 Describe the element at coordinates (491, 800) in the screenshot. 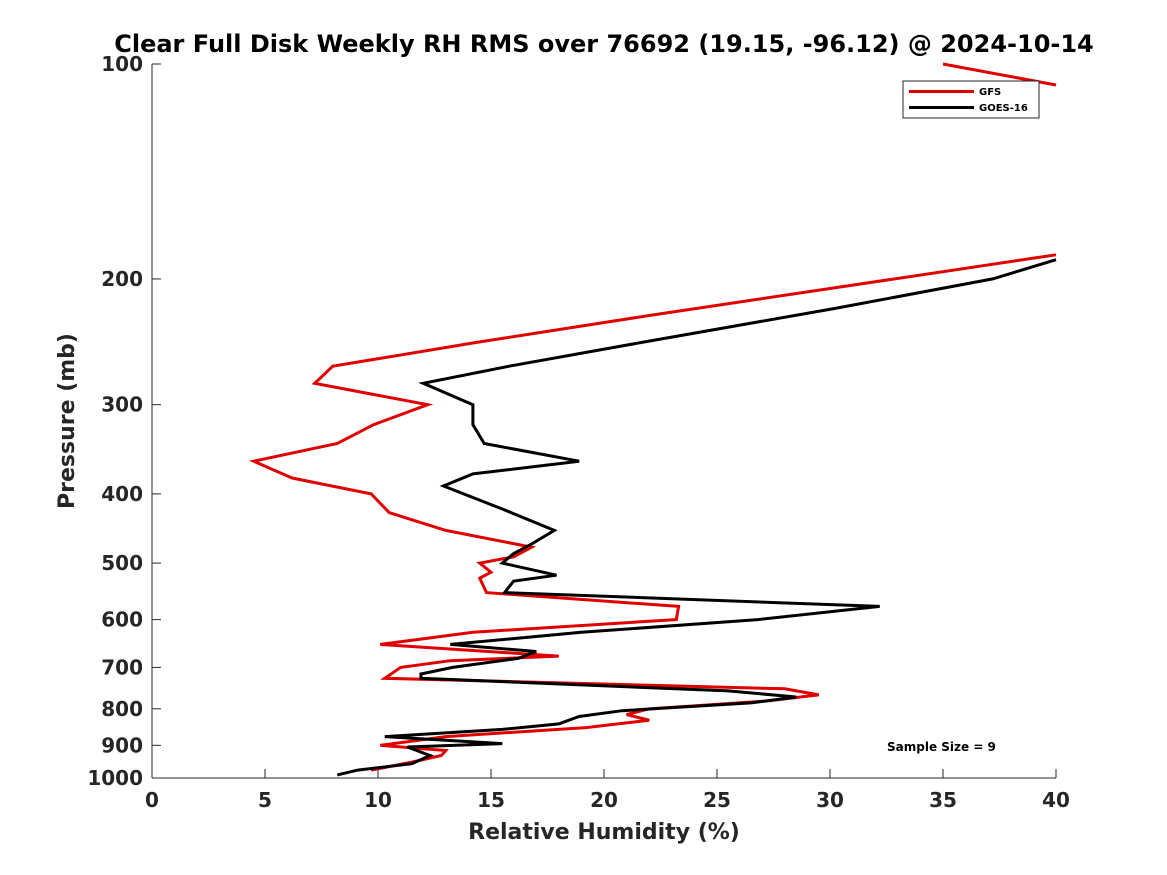

I see `x-tick-label: 15` at that location.